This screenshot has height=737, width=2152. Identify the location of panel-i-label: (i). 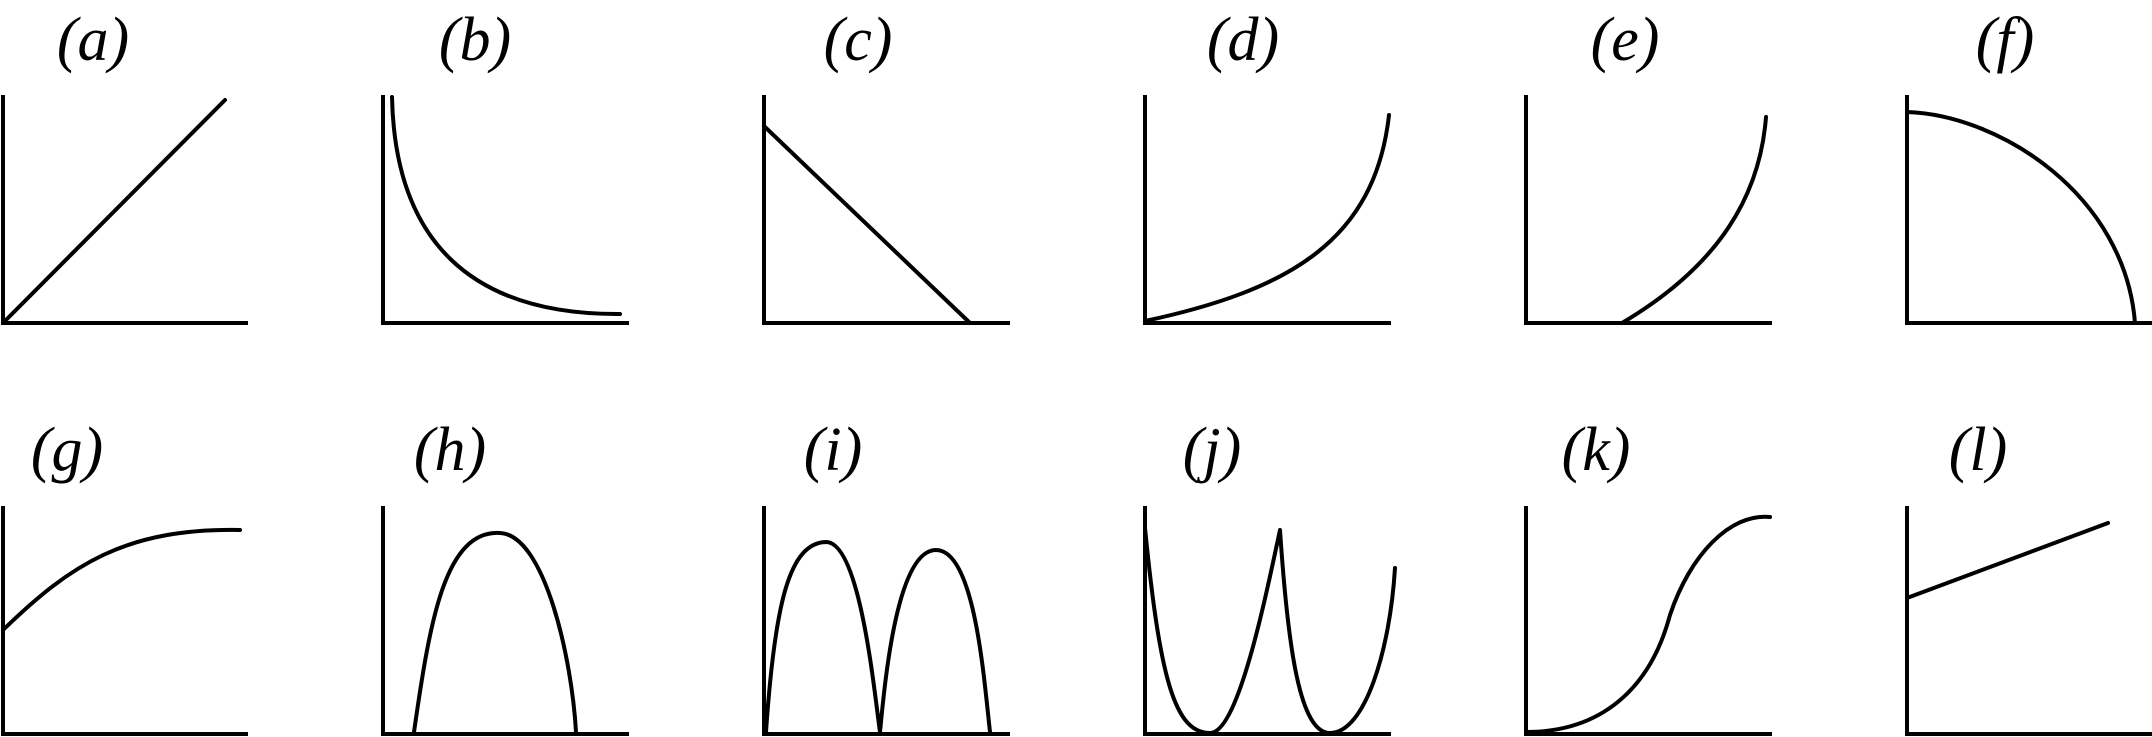
(833, 450).